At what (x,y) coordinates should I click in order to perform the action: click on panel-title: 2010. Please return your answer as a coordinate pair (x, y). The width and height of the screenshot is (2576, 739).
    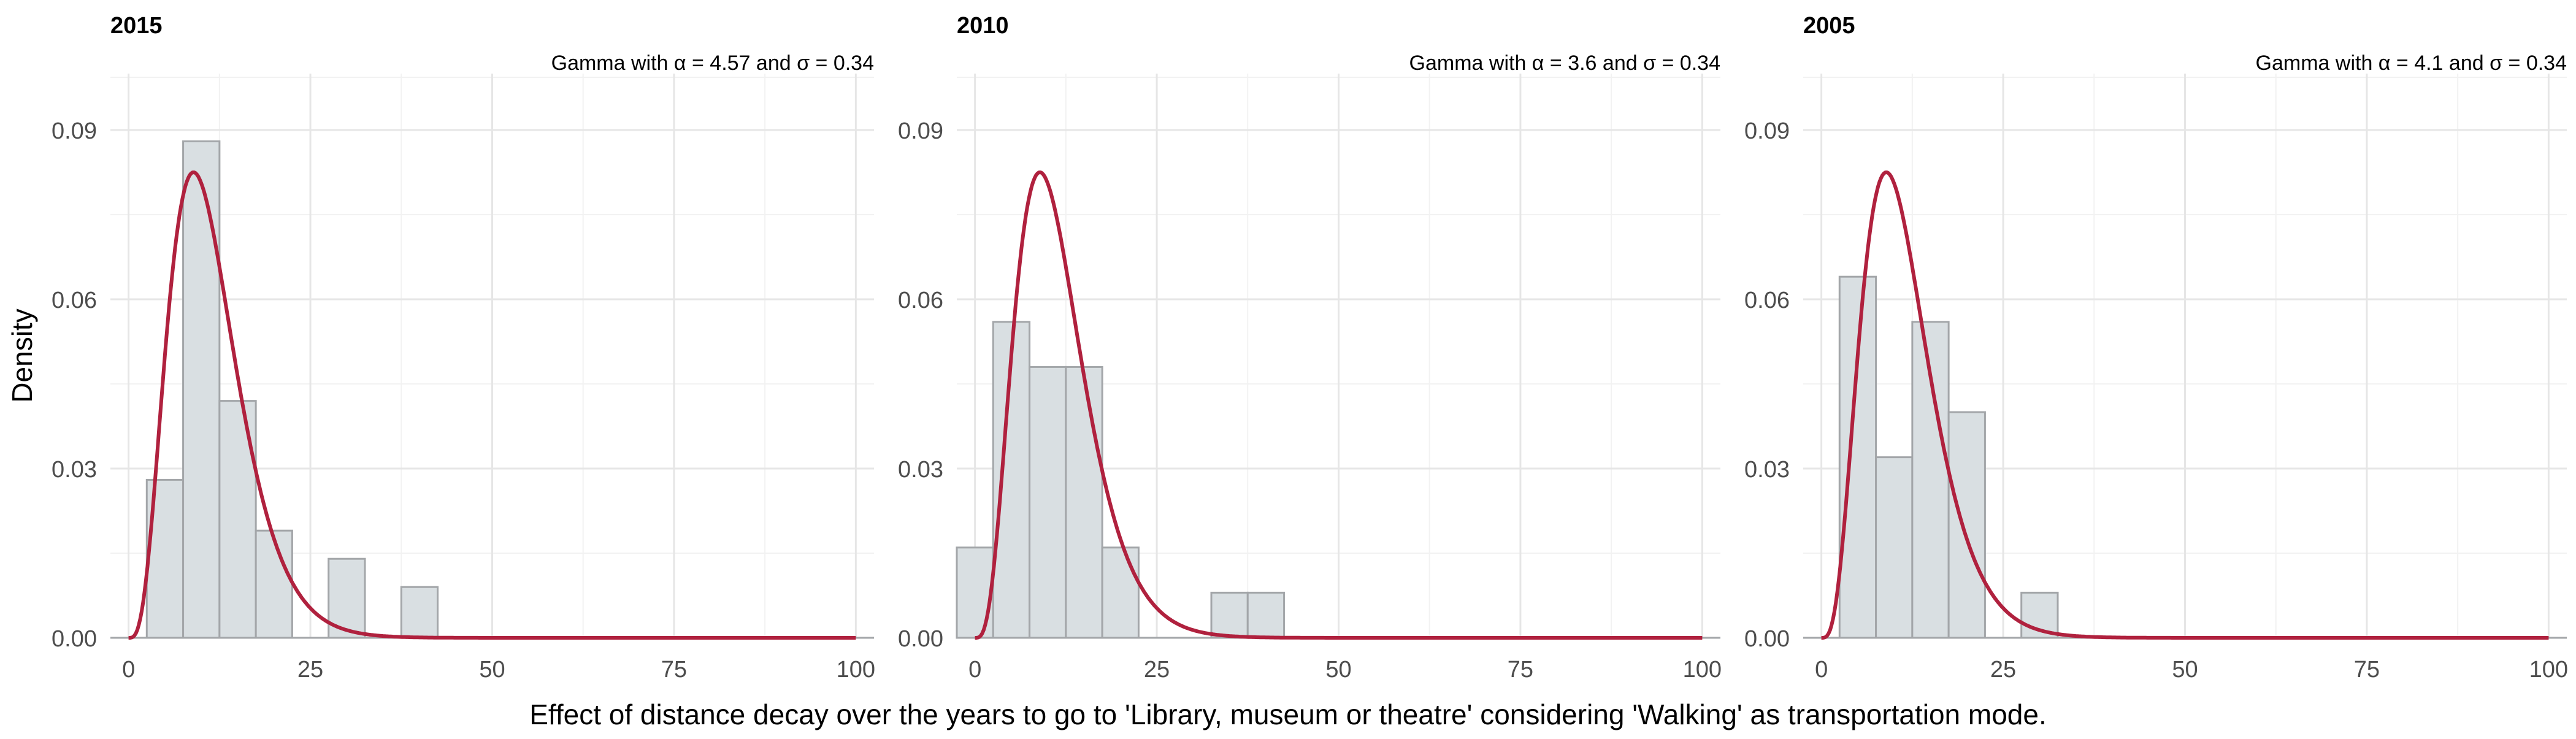
    Looking at the image, I should click on (983, 26).